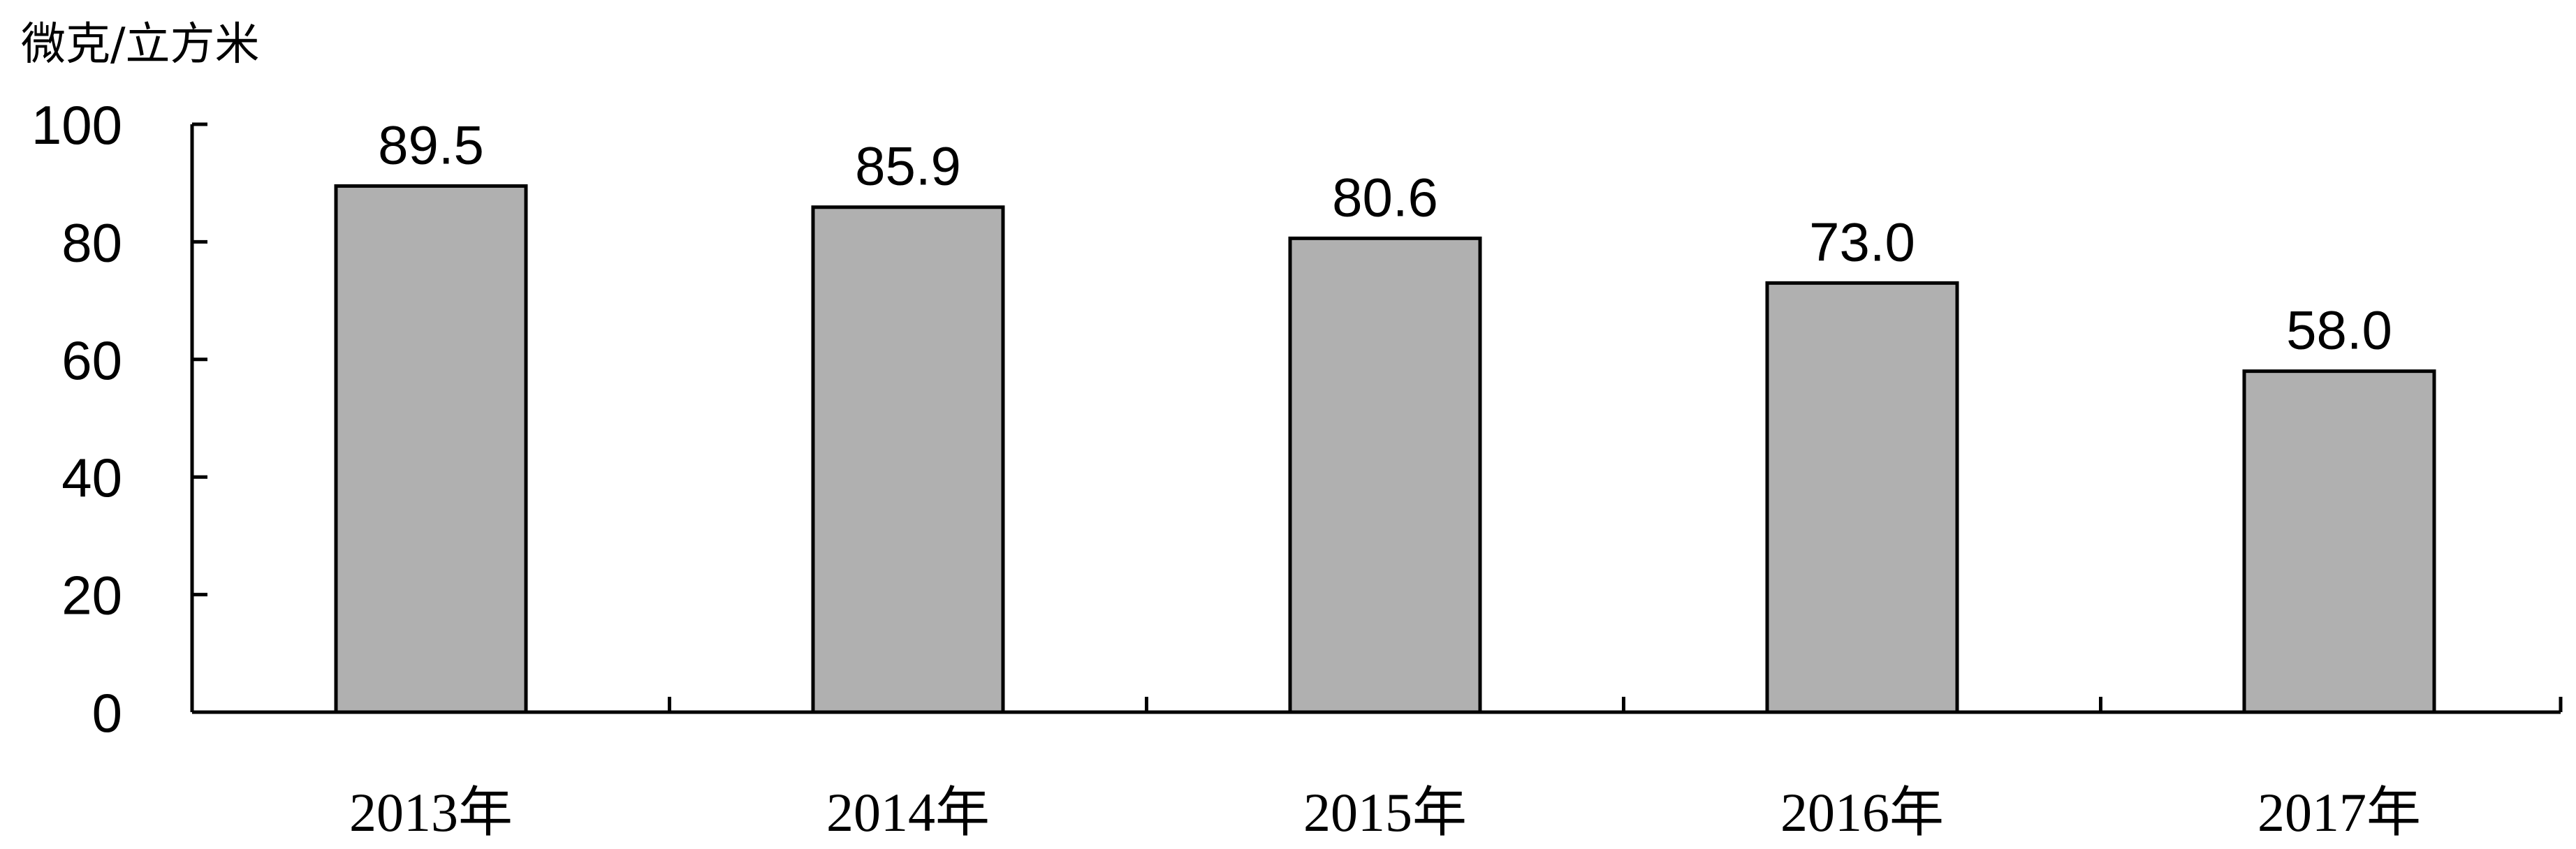  I want to click on y-tick-label: 60, so click(92, 360).